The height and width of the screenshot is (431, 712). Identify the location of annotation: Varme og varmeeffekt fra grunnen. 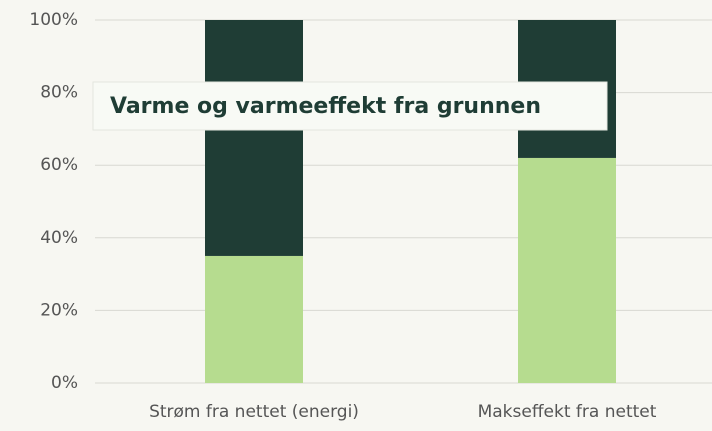
(325, 106).